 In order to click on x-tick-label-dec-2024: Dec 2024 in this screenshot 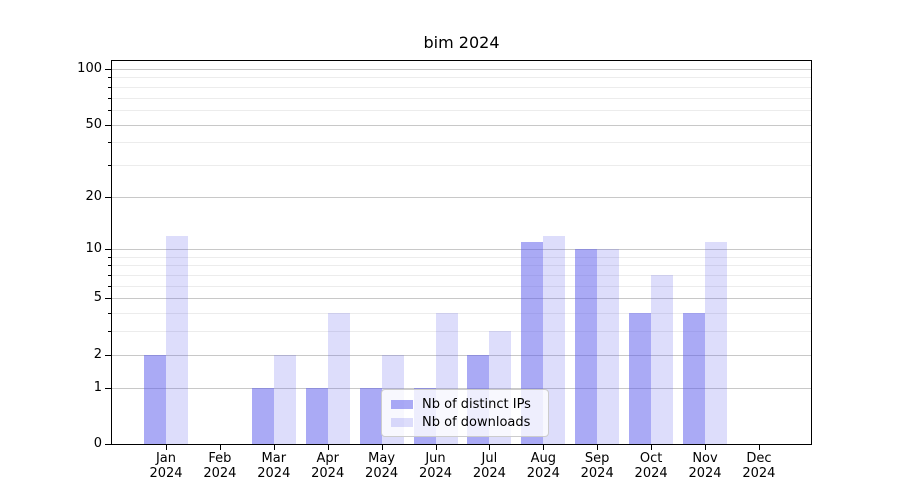, I will do `click(759, 466)`.